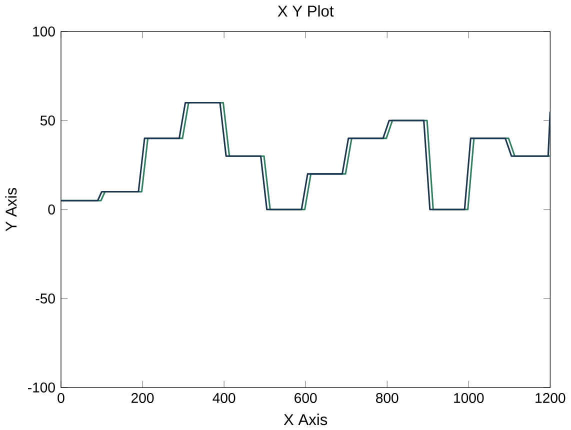 The image size is (571, 430). Describe the element at coordinates (551, 397) in the screenshot. I see `x-tick-label: 1200` at that location.